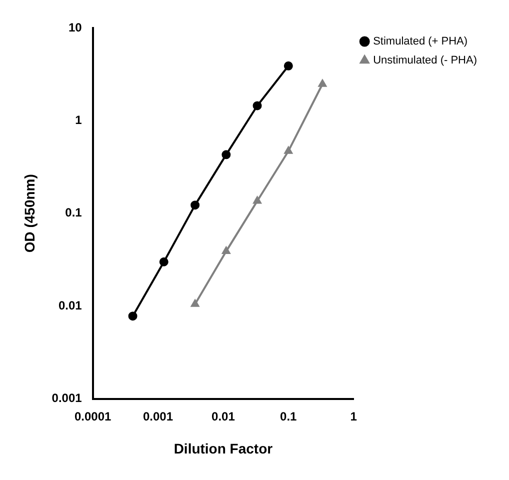  I want to click on y-tick-label: 0.1, so click(73, 213).